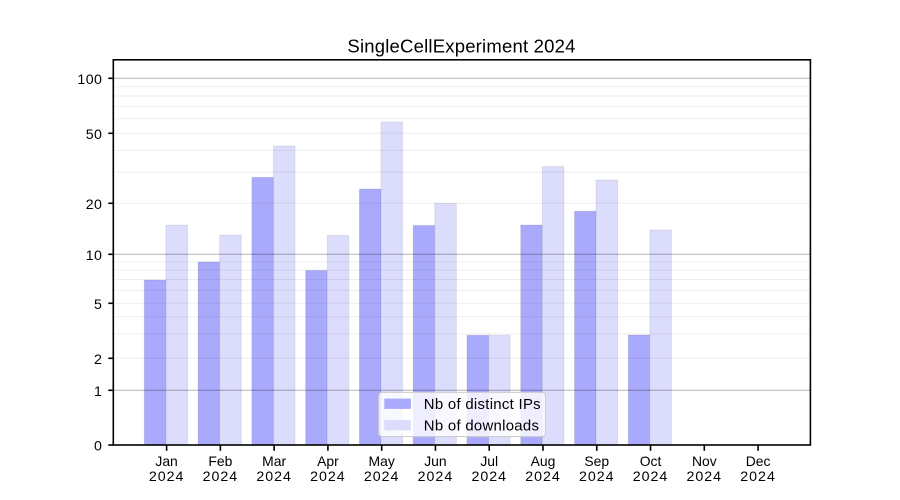 The height and width of the screenshot is (500, 900). What do you see at coordinates (651, 461) in the screenshot?
I see `svg-text: Oct` at bounding box center [651, 461].